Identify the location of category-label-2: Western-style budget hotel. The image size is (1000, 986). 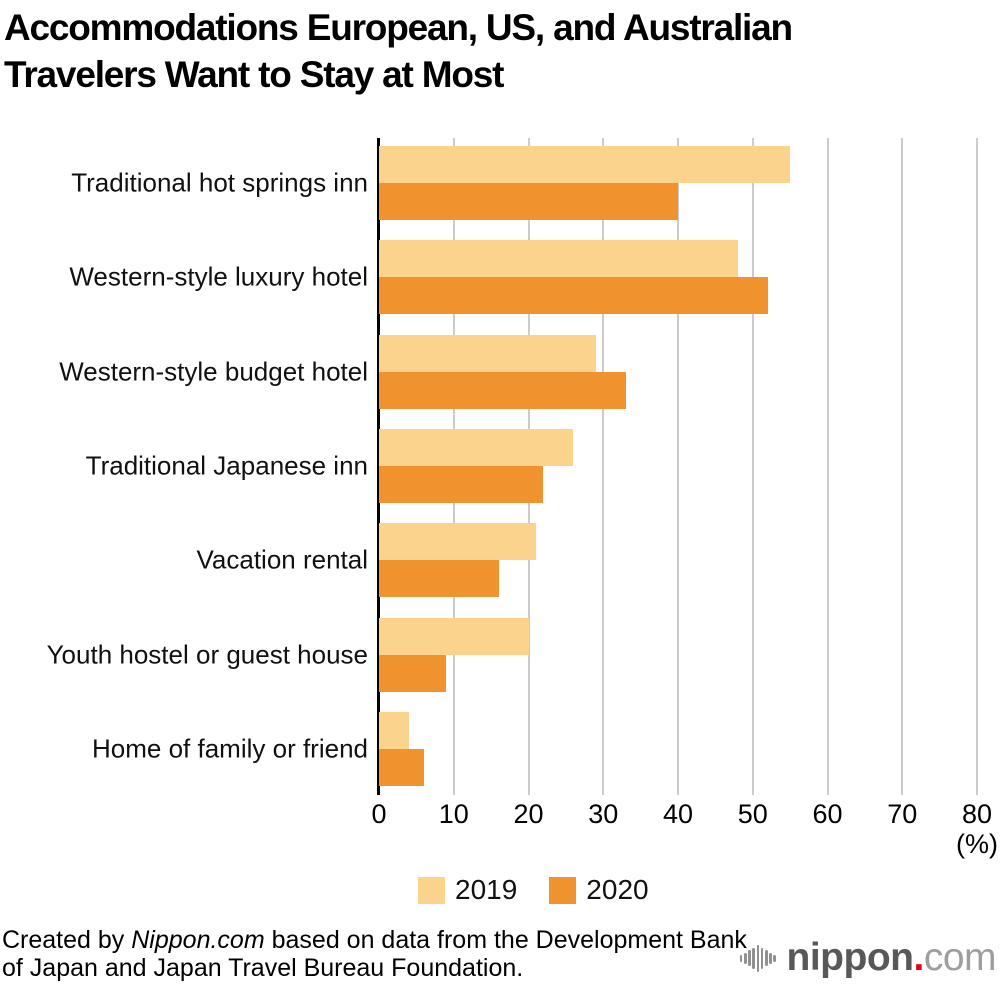
(213, 371).